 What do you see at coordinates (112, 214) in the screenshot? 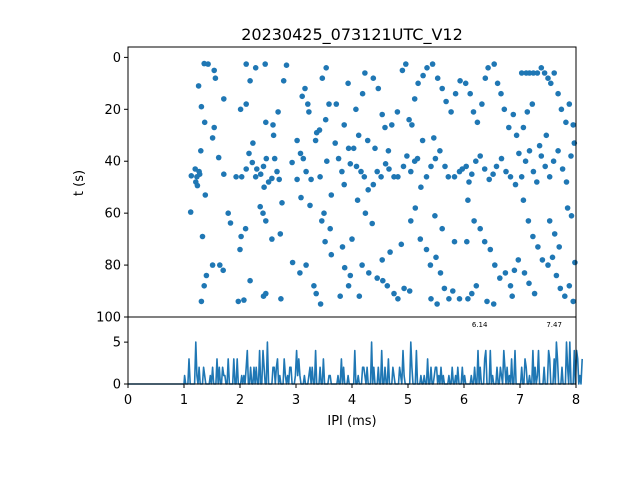
I see `top-y-tick-label: 60` at bounding box center [112, 214].